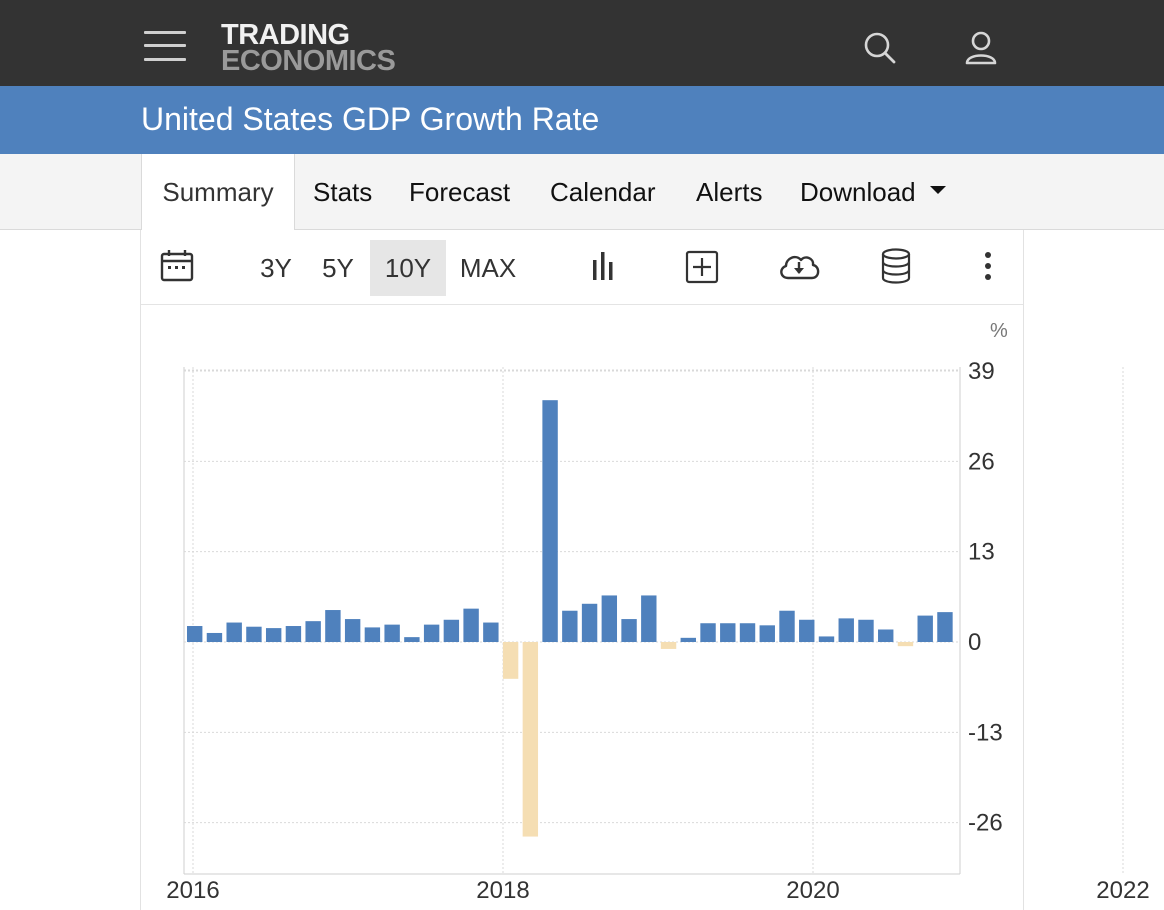  I want to click on bar-2024Q1, so click(826, 639).